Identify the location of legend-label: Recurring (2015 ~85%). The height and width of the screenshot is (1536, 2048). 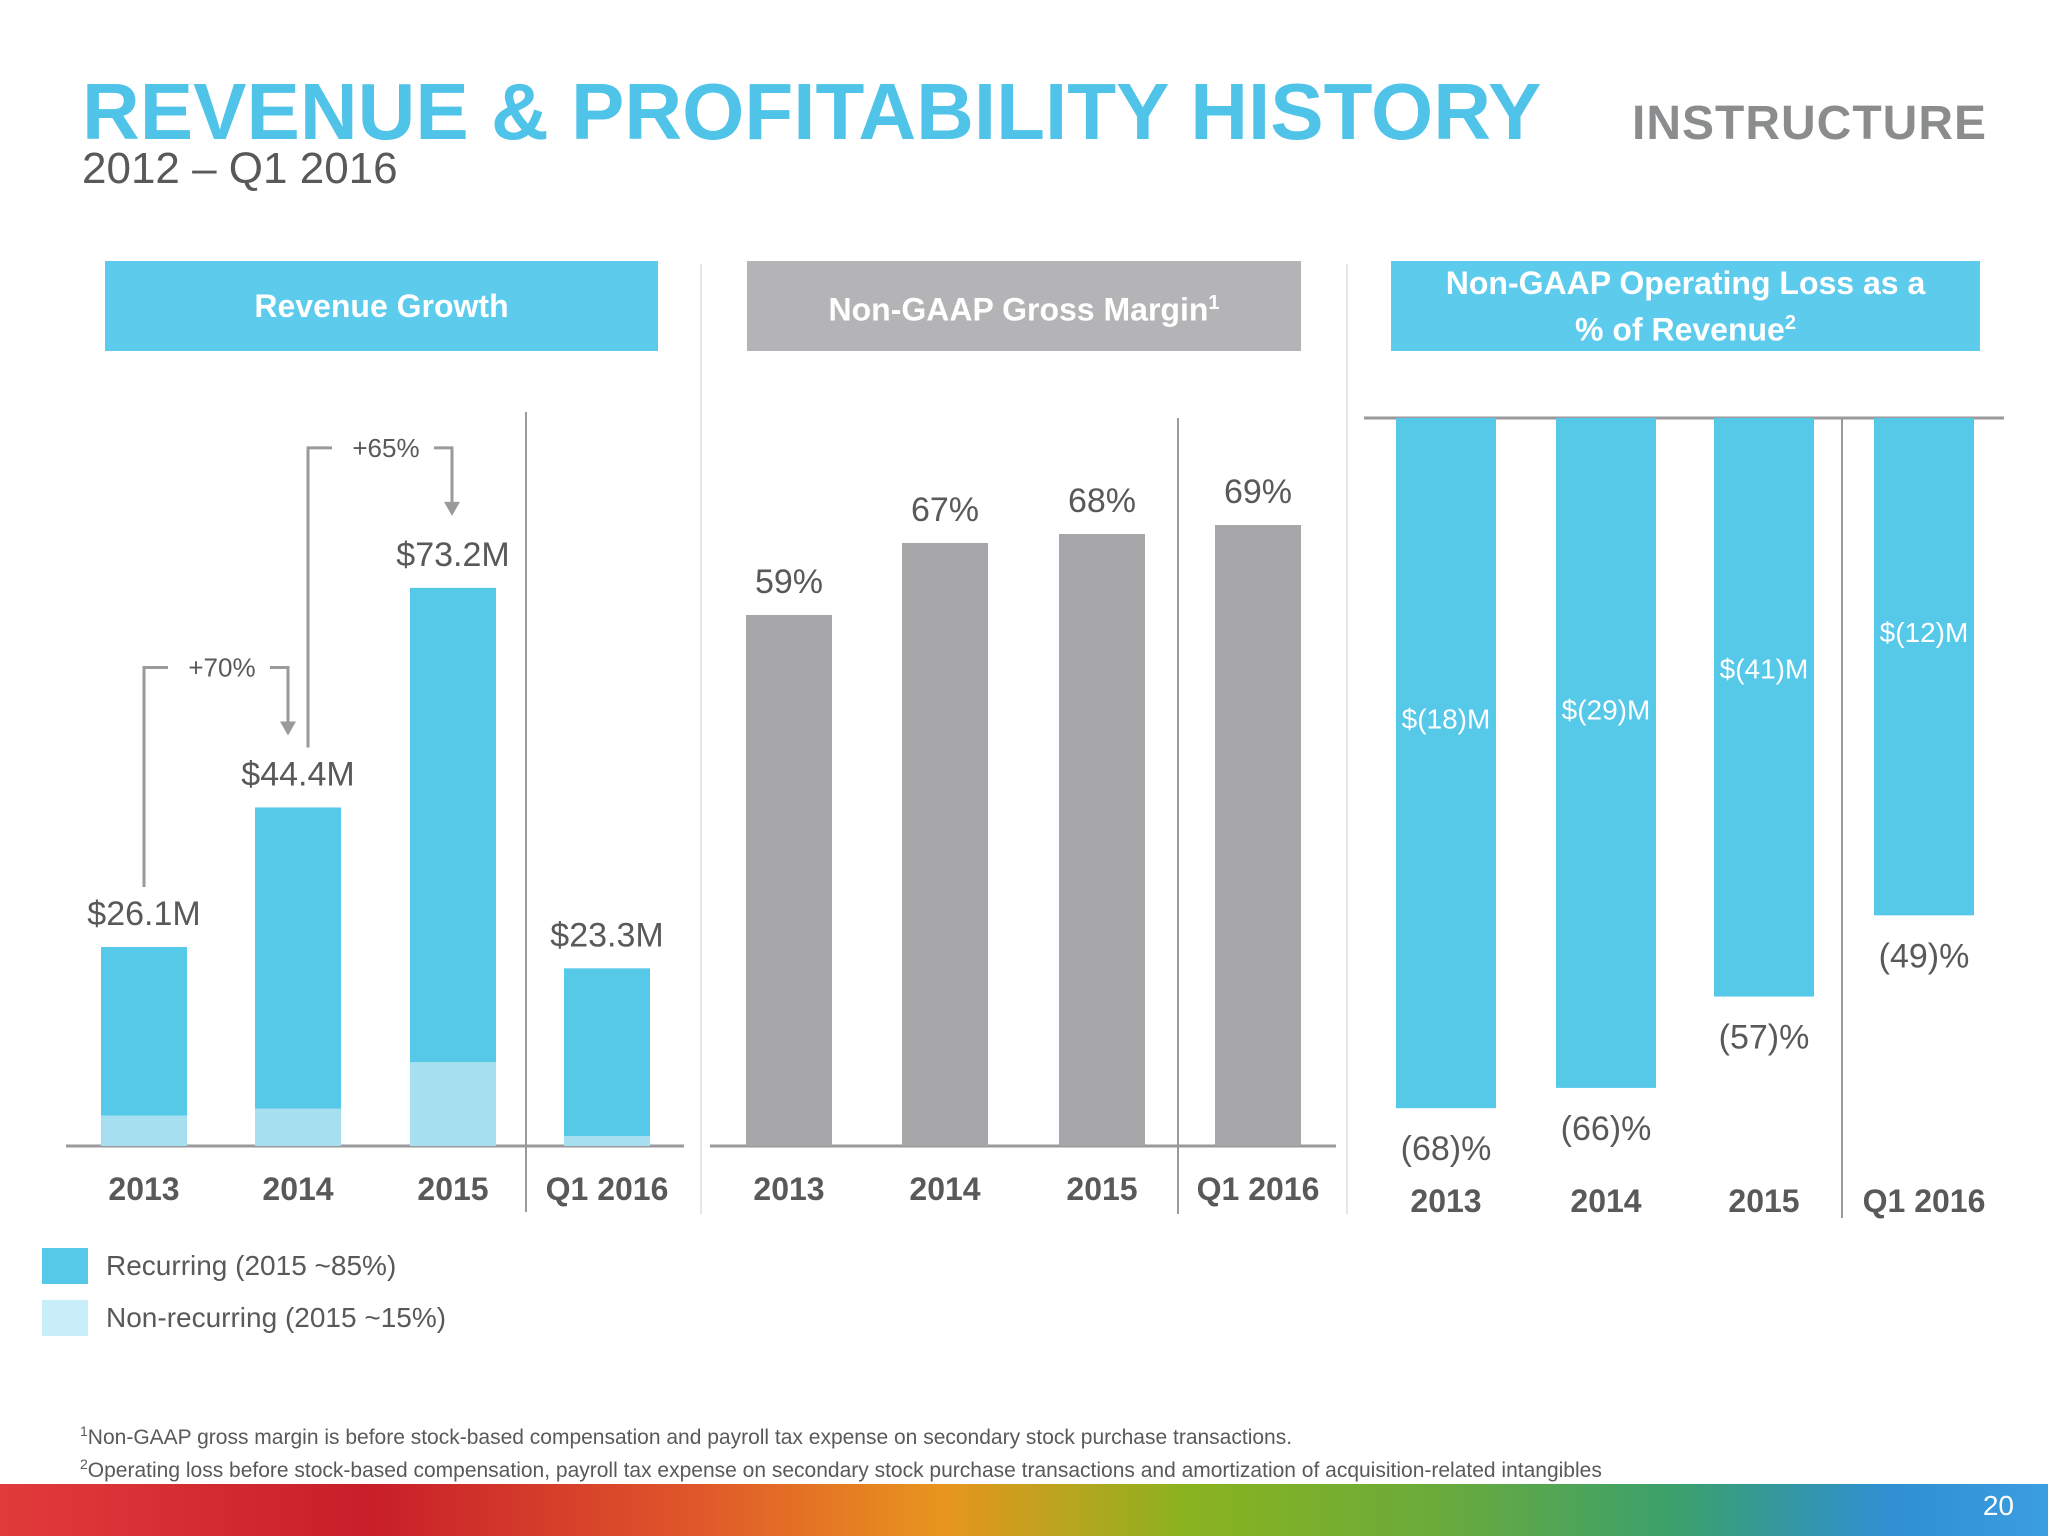
(251, 1265).